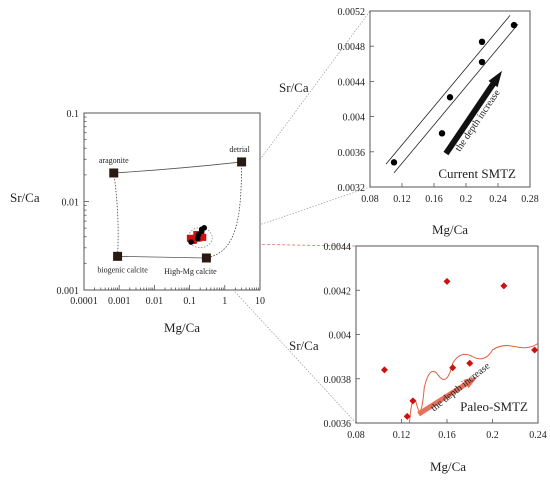  What do you see at coordinates (304, 345) in the screenshot?
I see `paleo-y-axis-label: Sr/Ca` at bounding box center [304, 345].